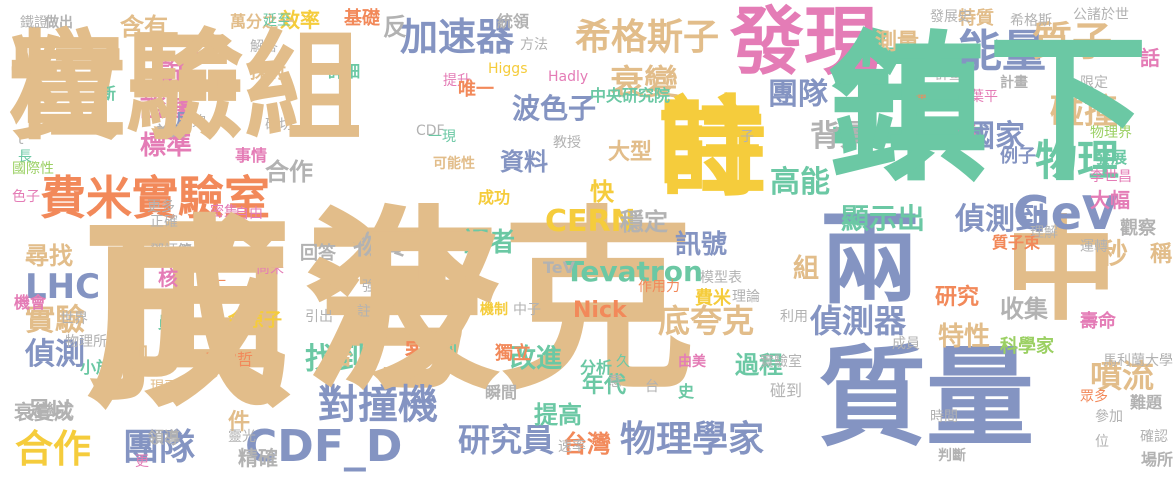  Describe the element at coordinates (1072, 42) in the screenshot. I see `cloud-word: 質子` at that location.